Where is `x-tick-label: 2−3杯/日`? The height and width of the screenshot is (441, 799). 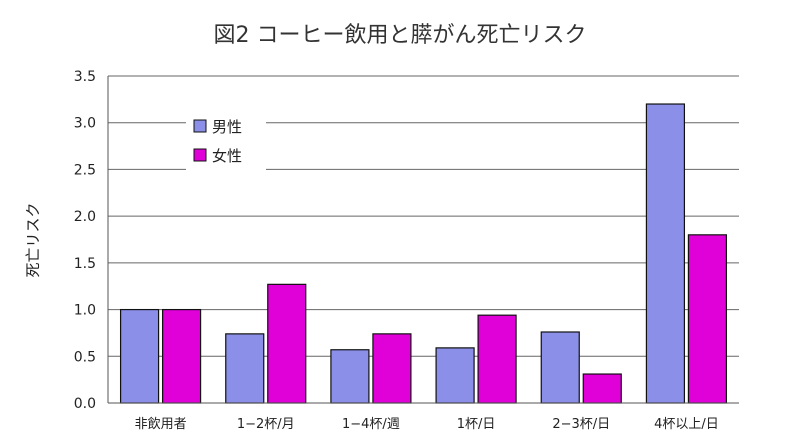
x-tick-label: 2−3杯/日 is located at coordinates (581, 424).